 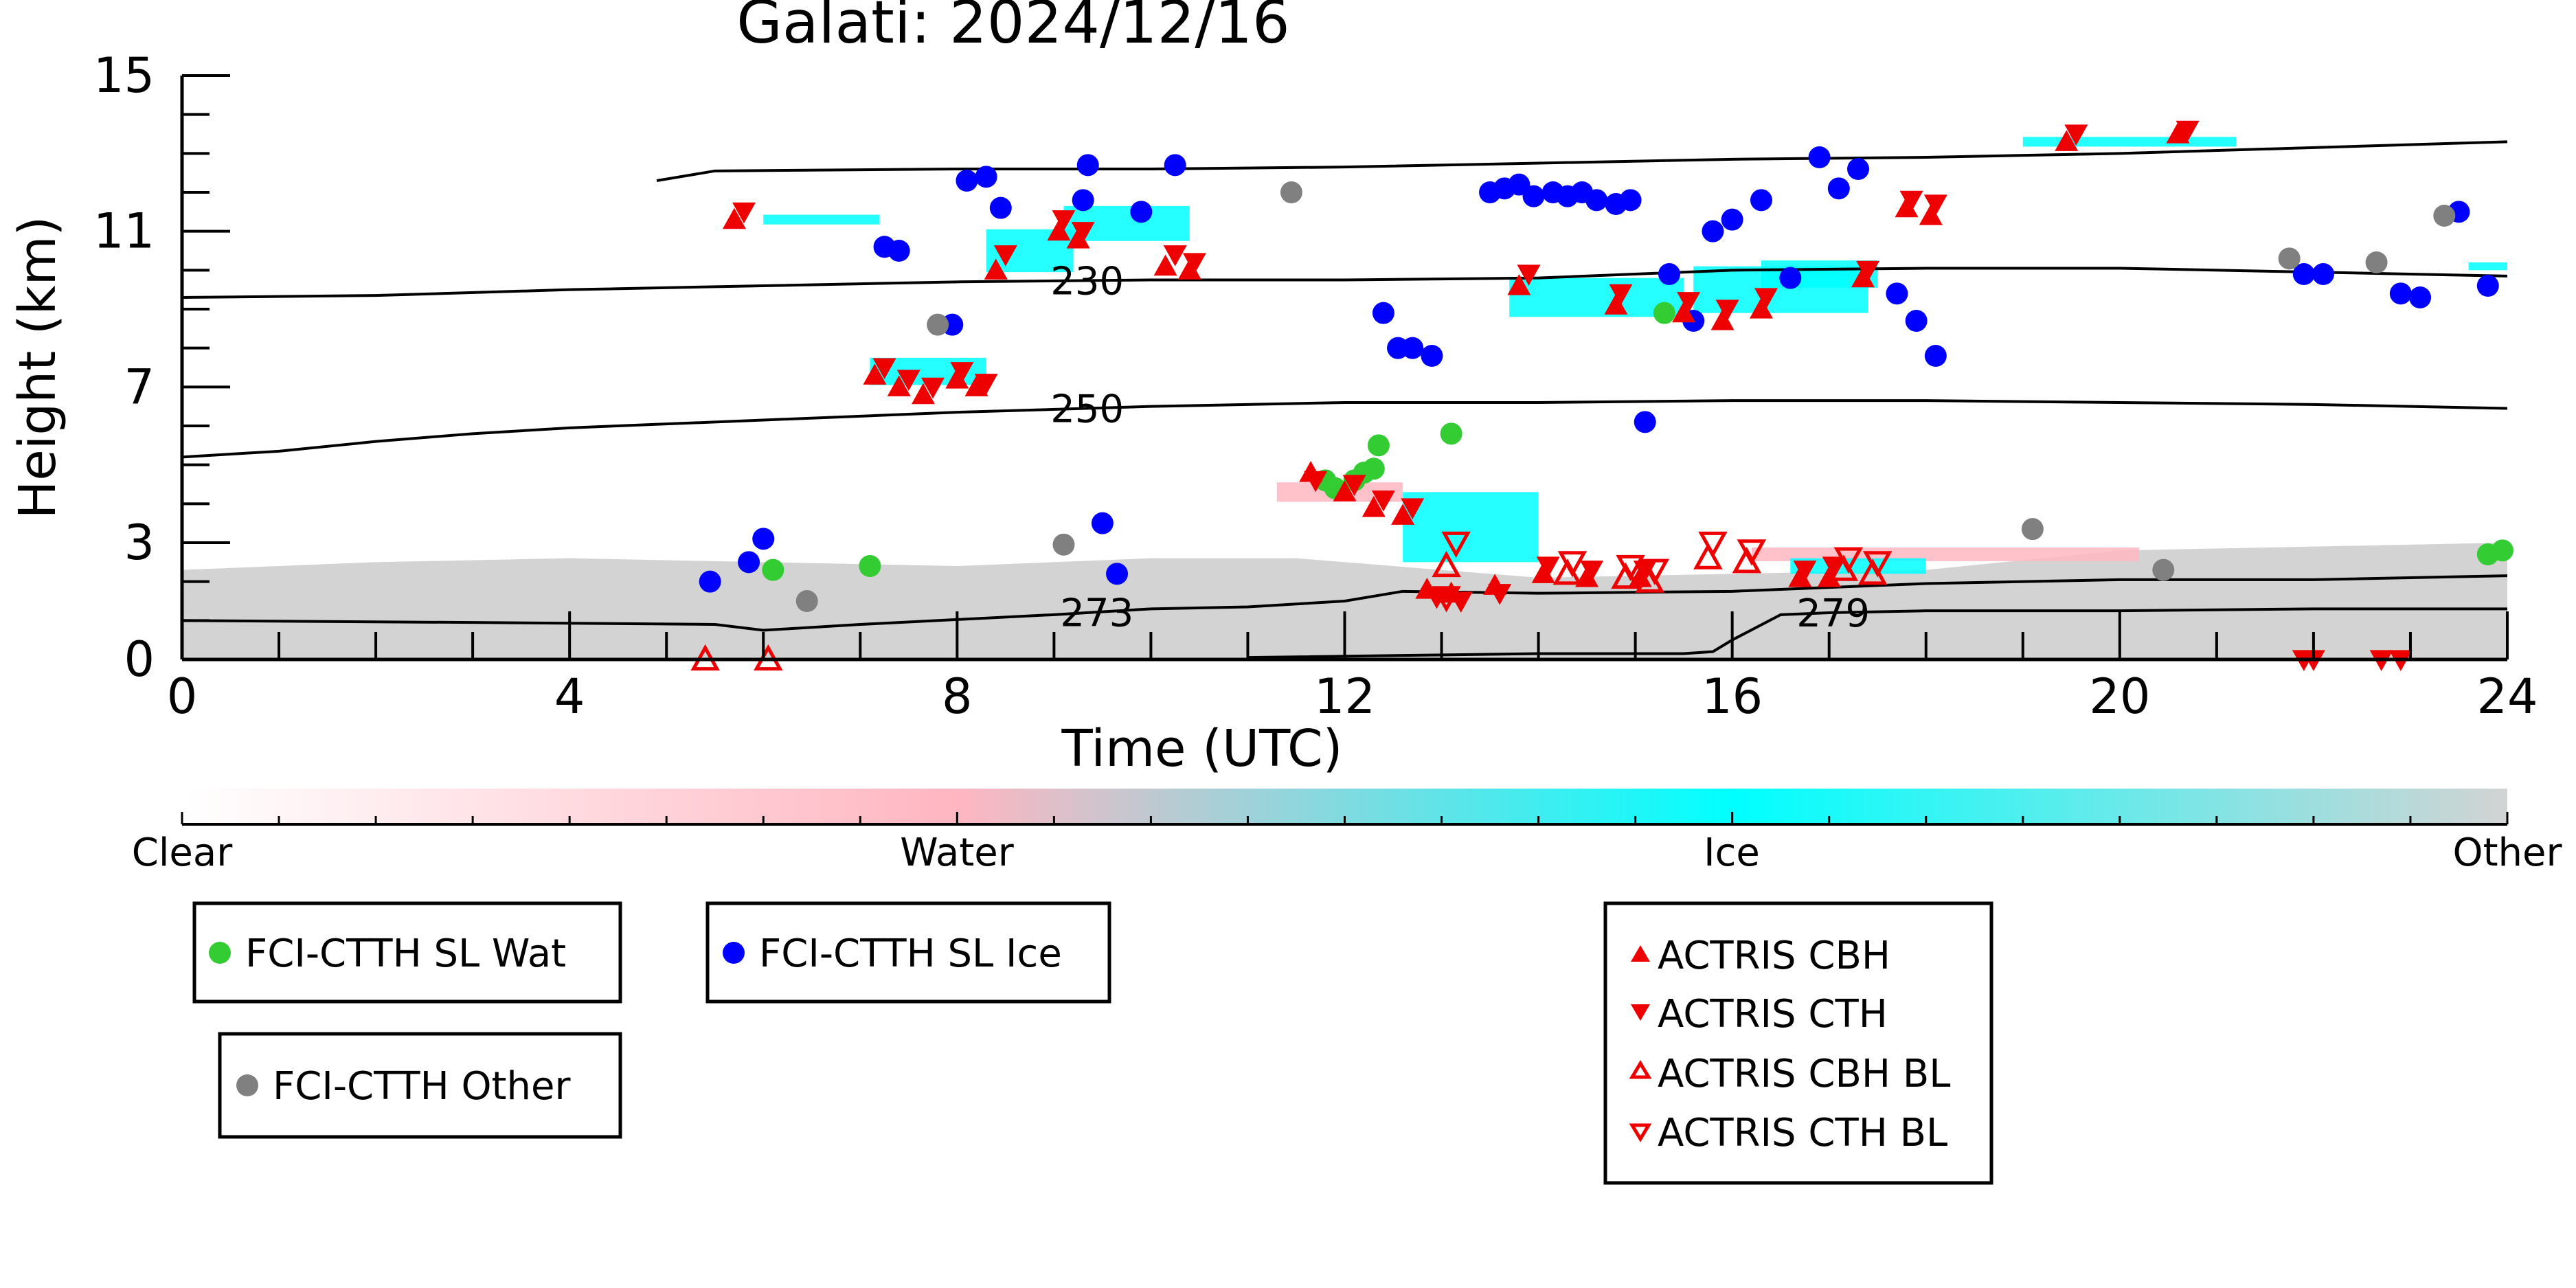 What do you see at coordinates (1640, 953) in the screenshot?
I see `legend-marker-cbh` at bounding box center [1640, 953].